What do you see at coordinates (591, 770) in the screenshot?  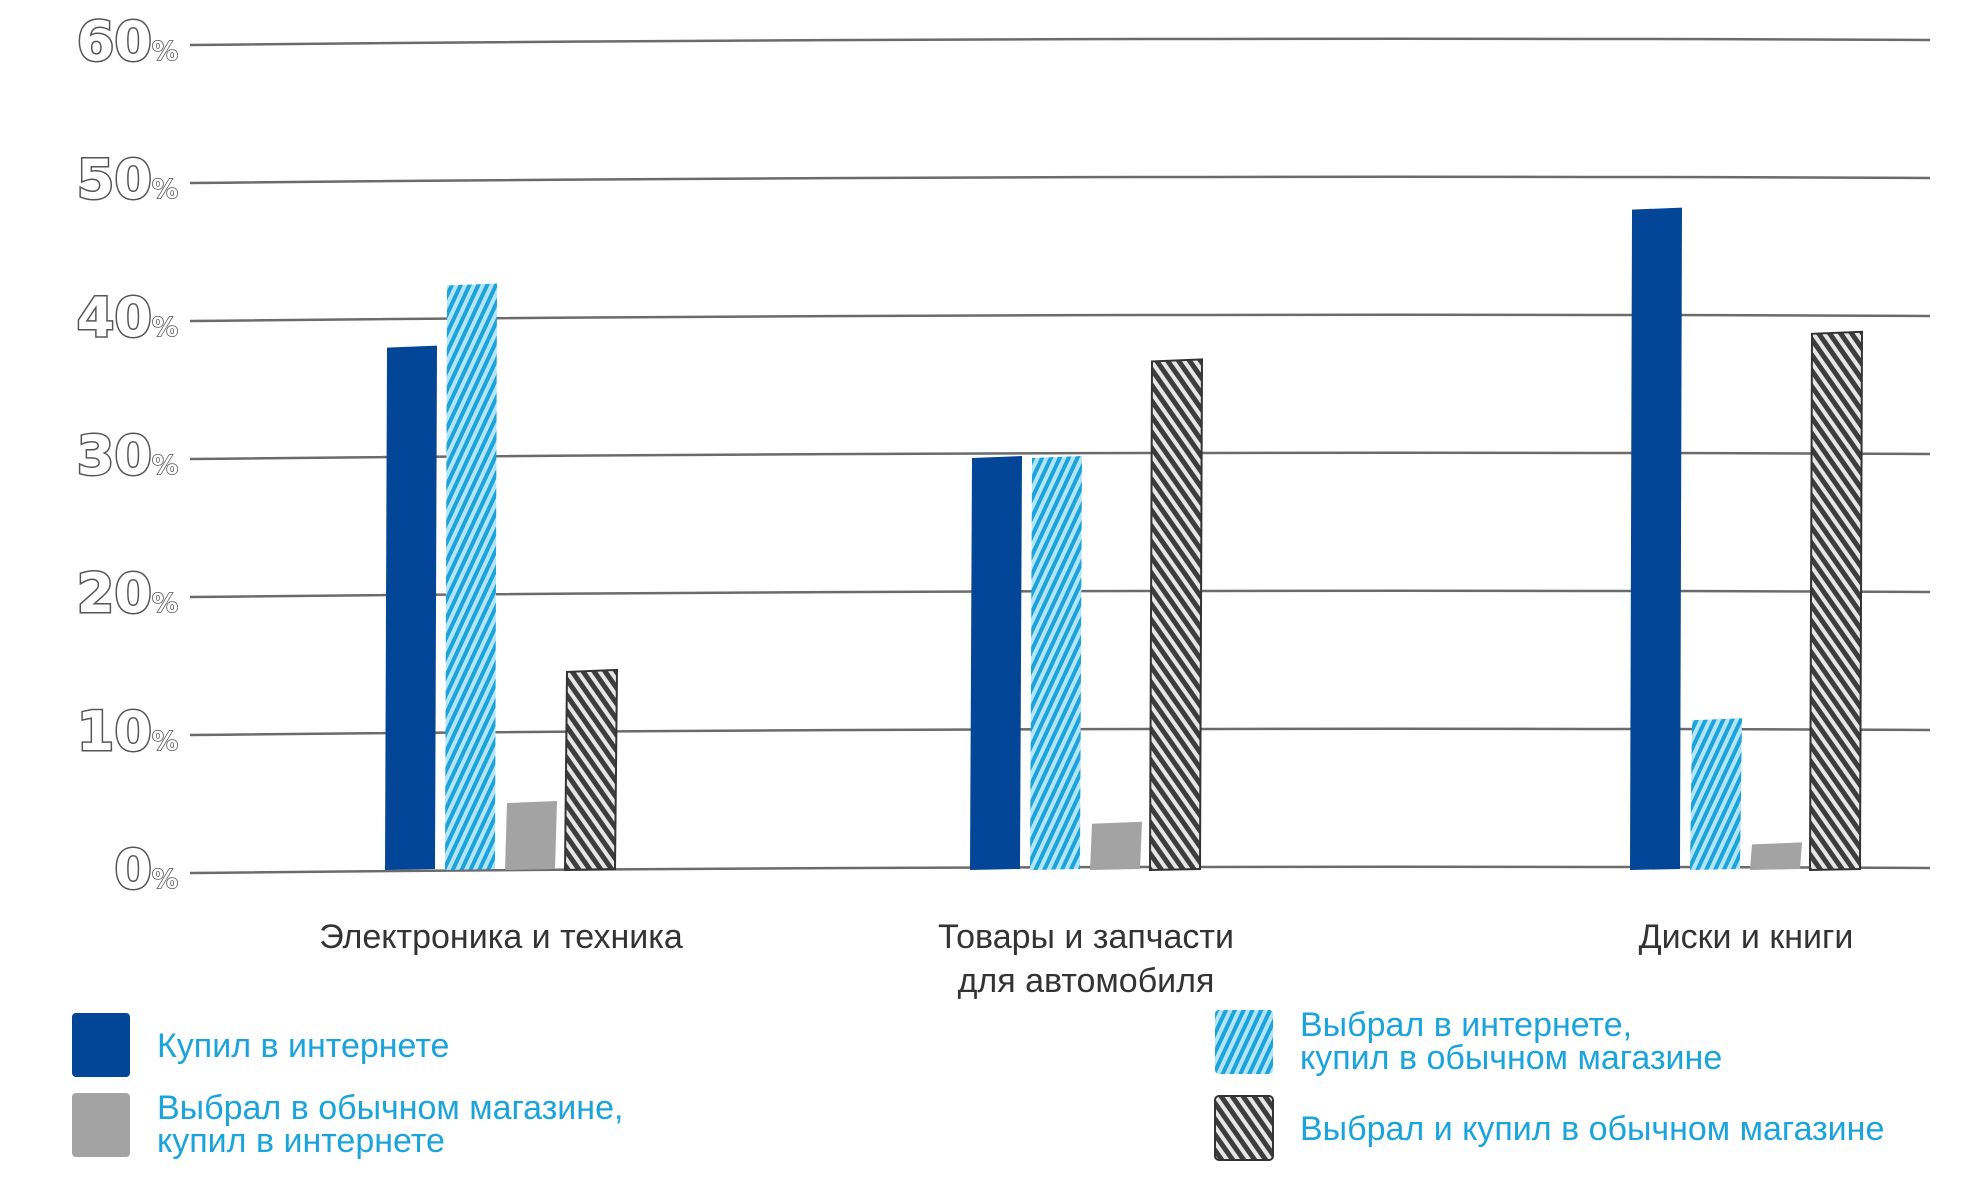 I see `bar-s4-c1` at bounding box center [591, 770].